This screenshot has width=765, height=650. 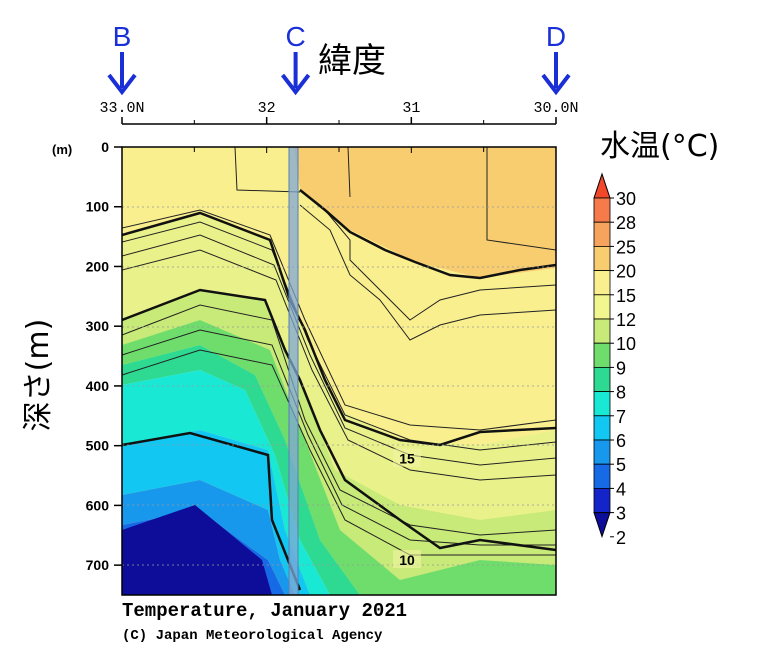 I want to click on station-marker-label: B, so click(x=122, y=36).